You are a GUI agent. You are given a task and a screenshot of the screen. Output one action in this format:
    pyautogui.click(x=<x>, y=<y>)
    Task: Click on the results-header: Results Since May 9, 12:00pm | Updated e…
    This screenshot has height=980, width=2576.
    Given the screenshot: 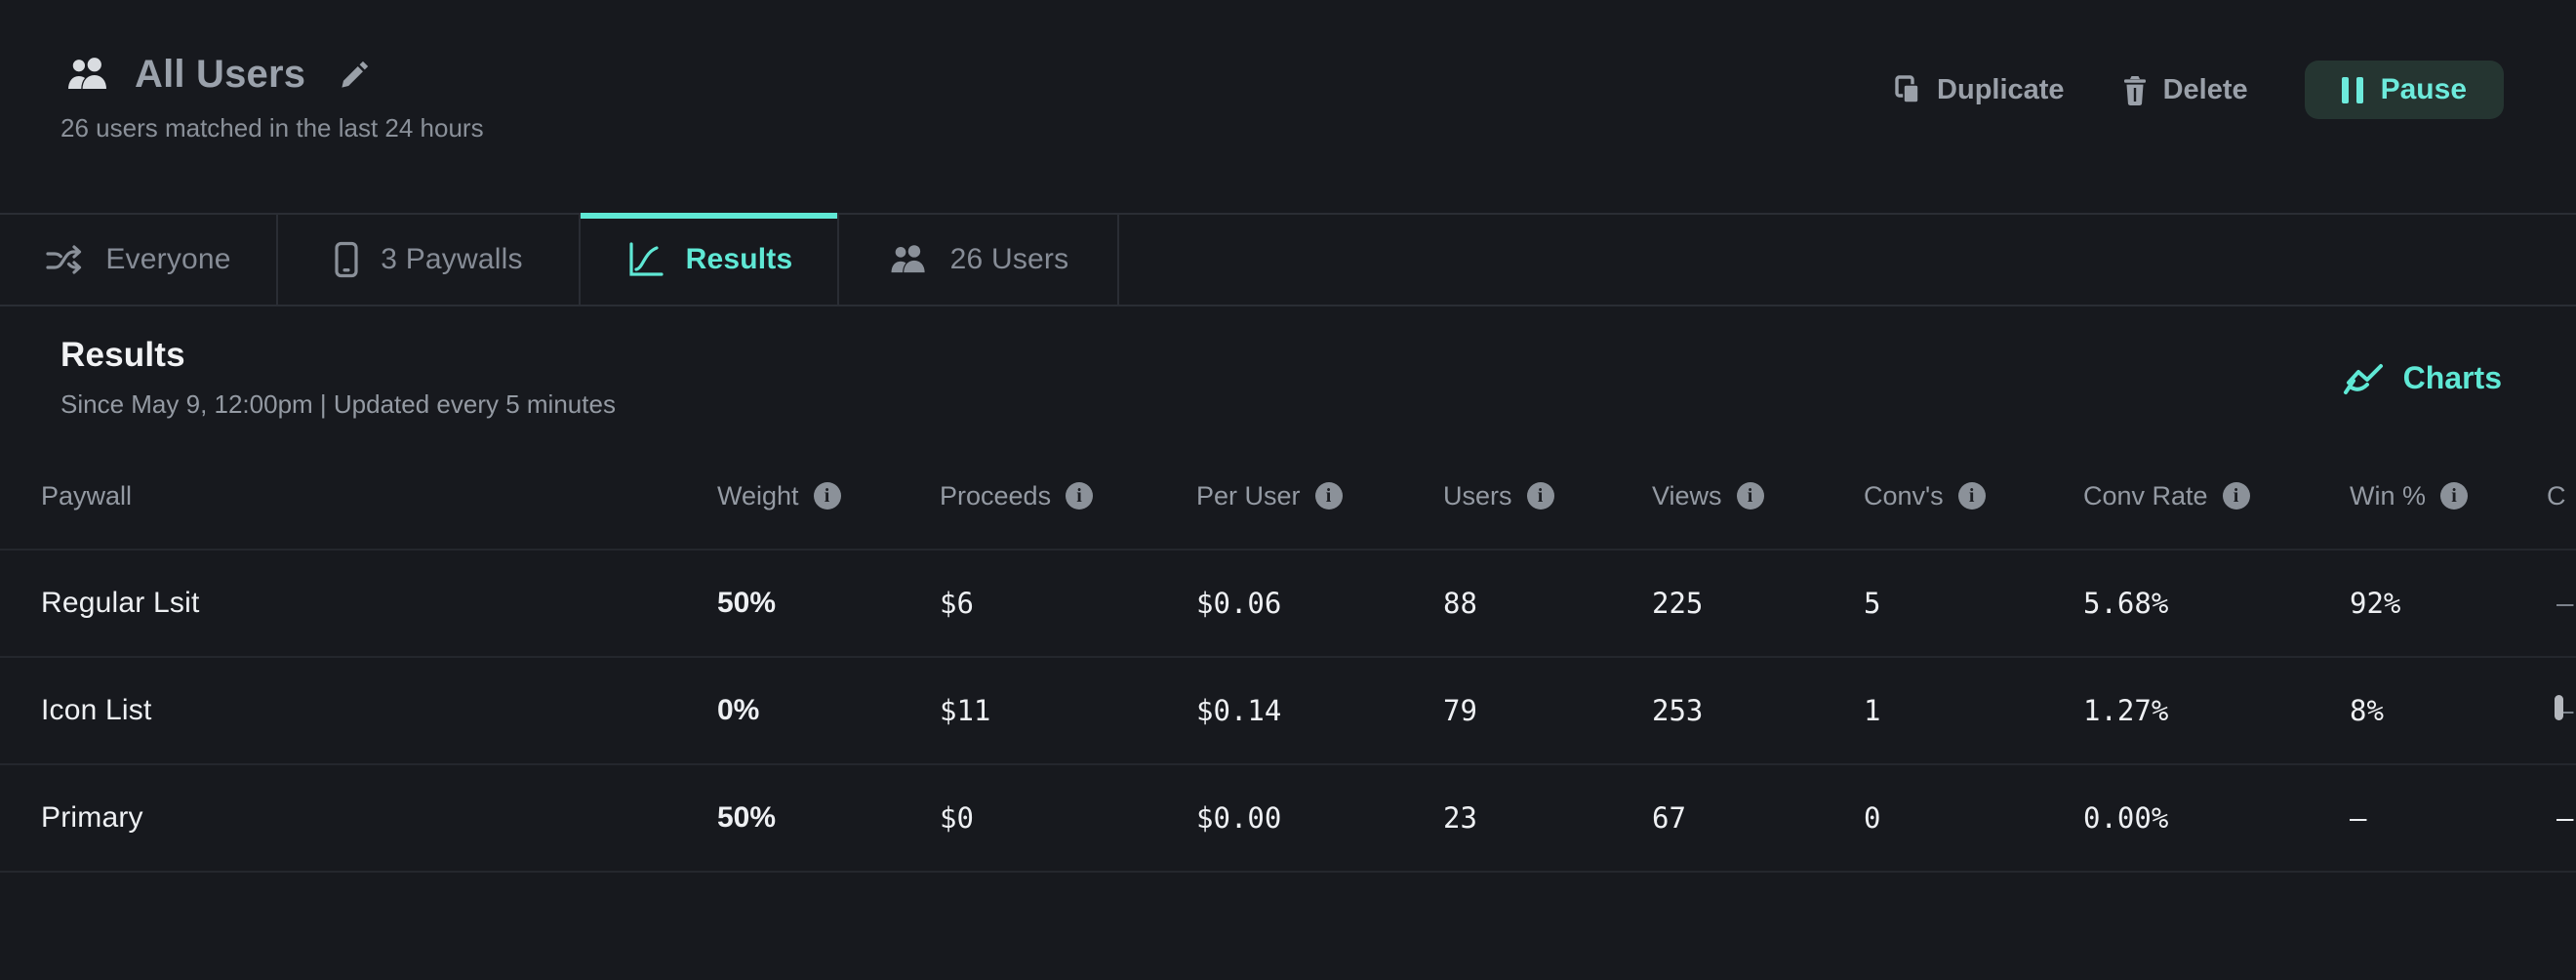 What is the action you would take?
    pyautogui.click(x=1288, y=374)
    